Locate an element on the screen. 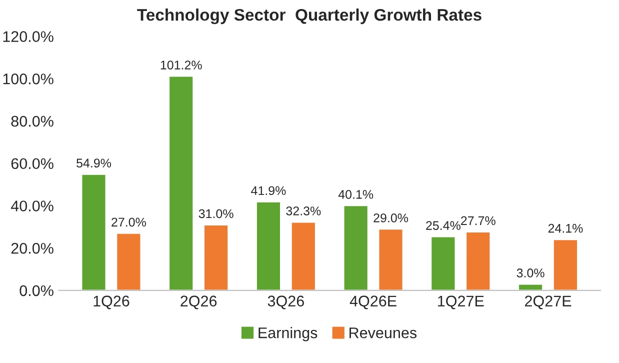 Image resolution: width=619 pixels, height=363 pixels. legend-label: Earnings is located at coordinates (288, 334).